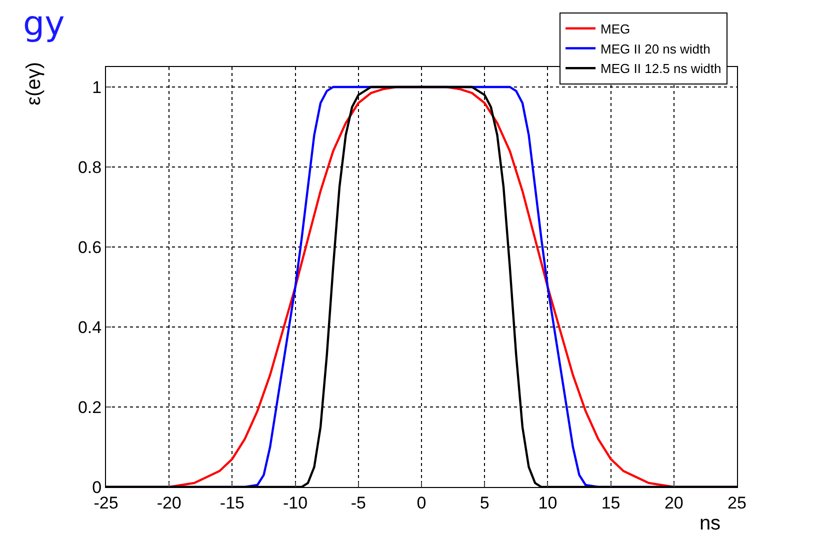  What do you see at coordinates (615, 28) in the screenshot?
I see `legend-label: MEG` at bounding box center [615, 28].